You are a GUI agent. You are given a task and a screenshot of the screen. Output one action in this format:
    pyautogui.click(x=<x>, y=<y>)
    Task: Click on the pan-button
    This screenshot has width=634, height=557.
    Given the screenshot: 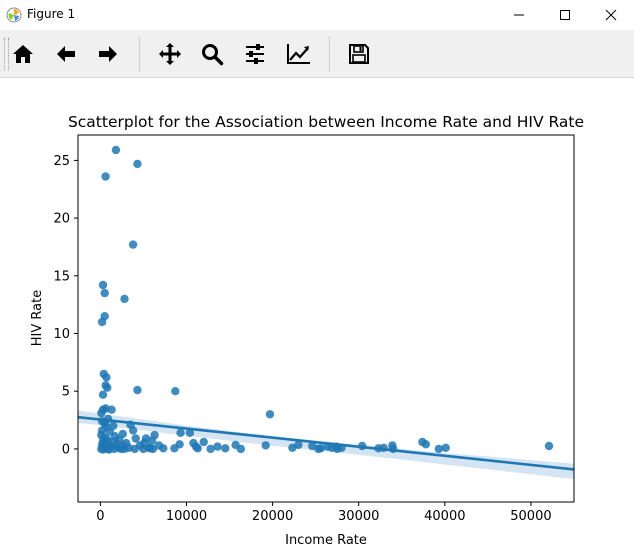 What is the action you would take?
    pyautogui.click(x=170, y=54)
    